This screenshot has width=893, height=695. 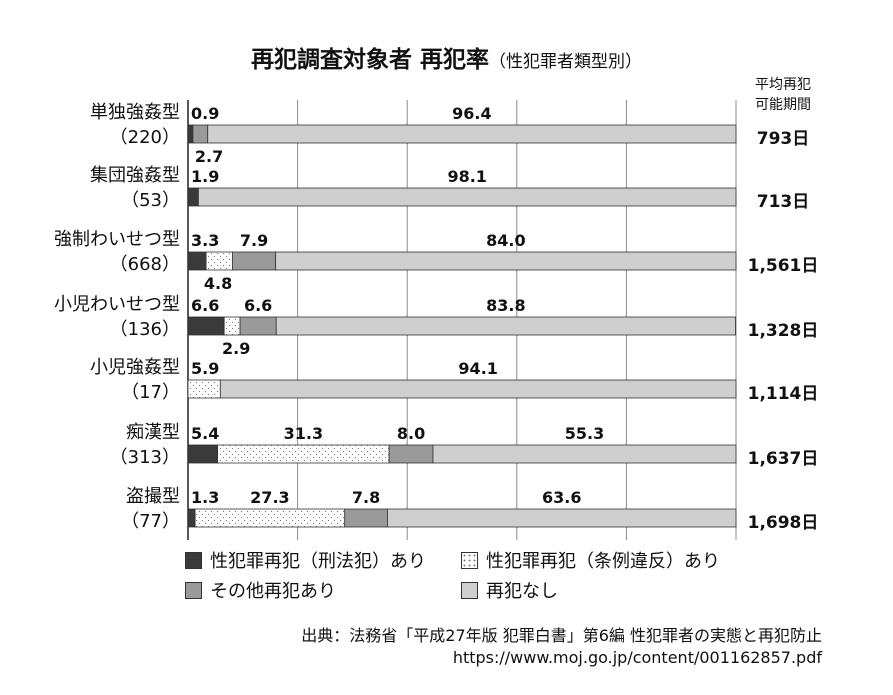 What do you see at coordinates (144, 329) in the screenshot?
I see `category-count: （136）` at bounding box center [144, 329].